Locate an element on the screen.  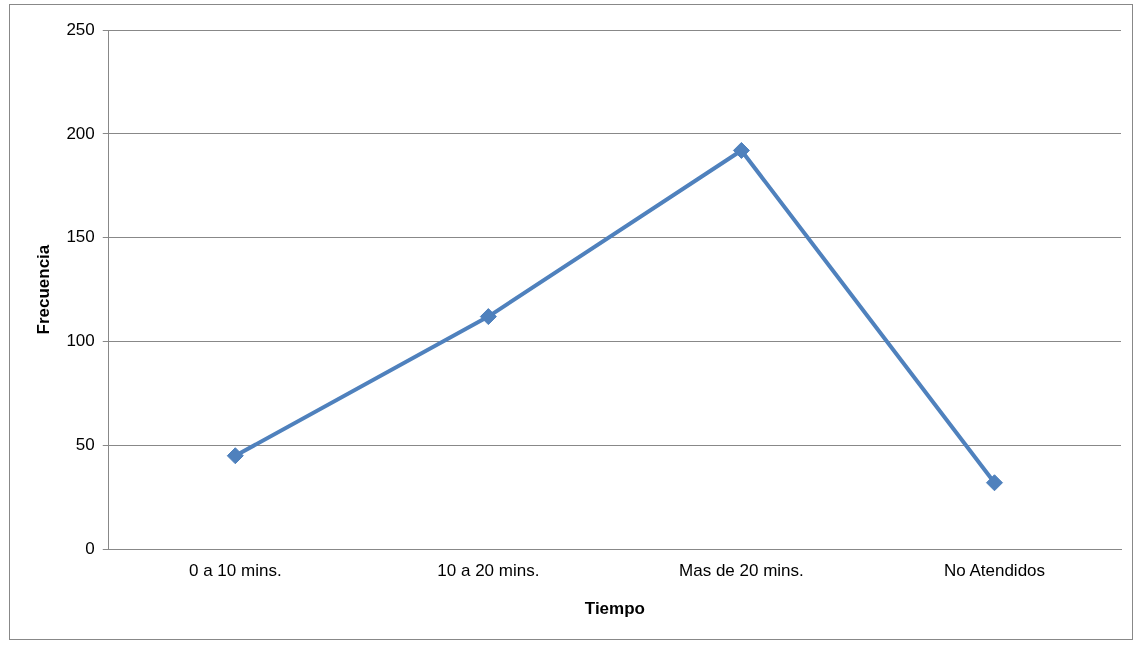
y-tick-label: 200 is located at coordinates (80, 133).